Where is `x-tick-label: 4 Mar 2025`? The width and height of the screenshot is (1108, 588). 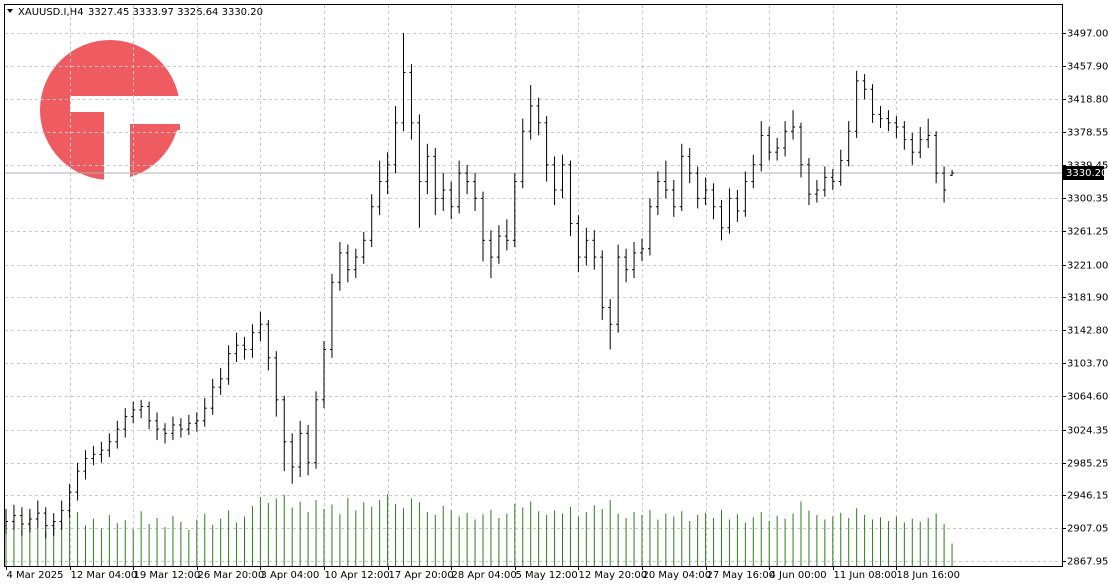 x-tick-label: 4 Mar 2025 is located at coordinates (35, 575).